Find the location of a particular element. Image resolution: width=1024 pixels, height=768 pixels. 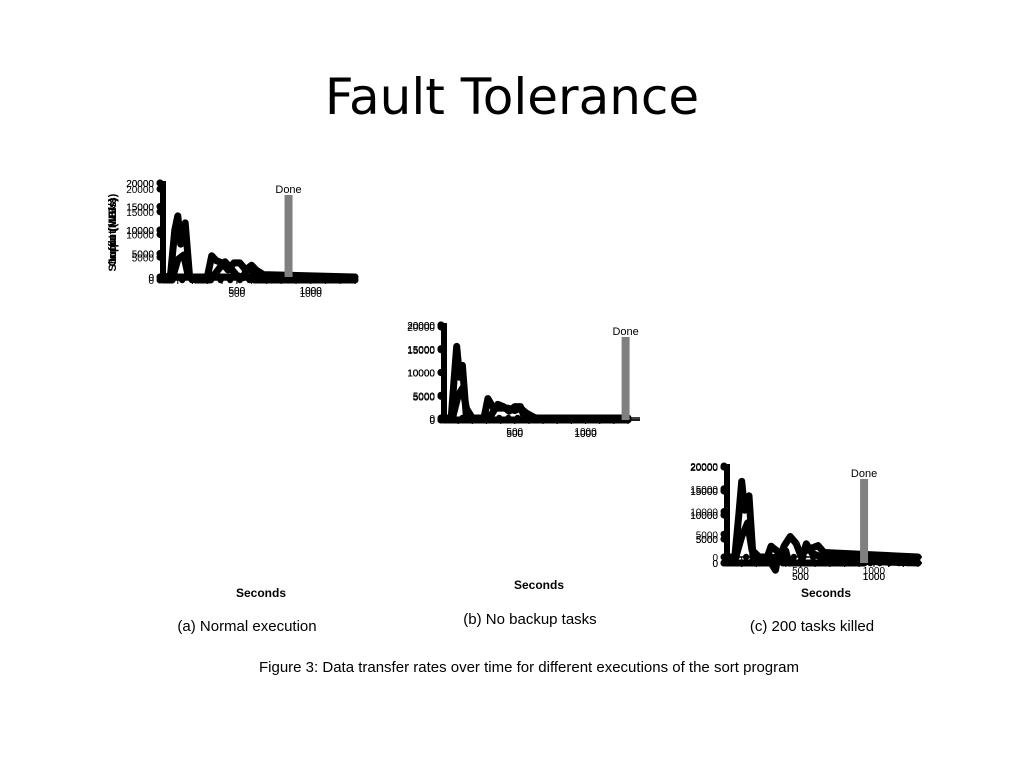

row-label-shuffle: Shuffle (MB/s) is located at coordinates (113, 234).